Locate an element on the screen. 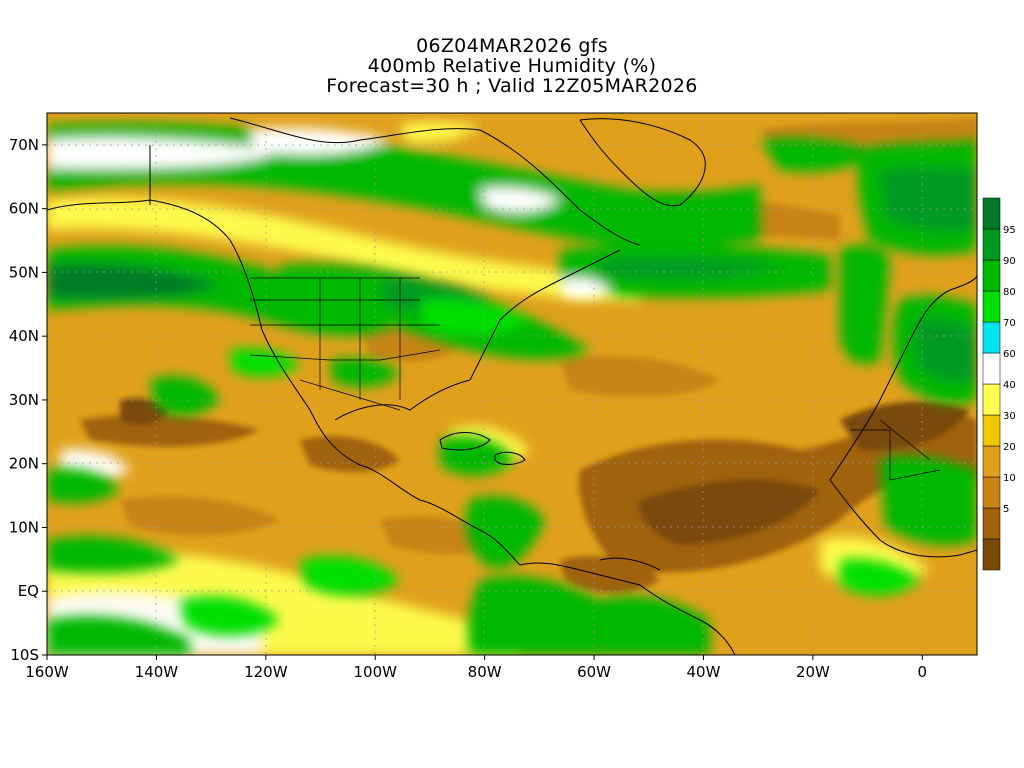 This screenshot has width=1024, height=768. lon-tick-label: 20W is located at coordinates (813, 672).